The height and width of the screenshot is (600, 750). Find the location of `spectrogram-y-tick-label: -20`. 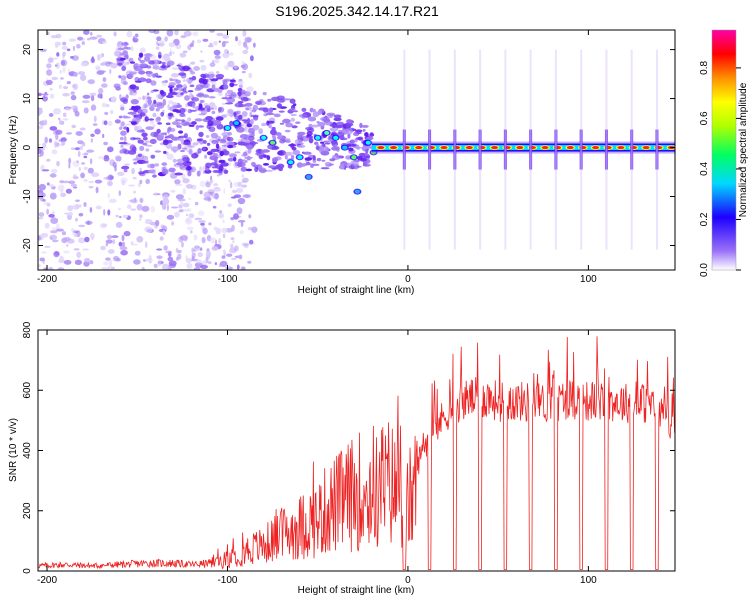

spectrogram-y-tick-label: -20 is located at coordinates (27, 245).